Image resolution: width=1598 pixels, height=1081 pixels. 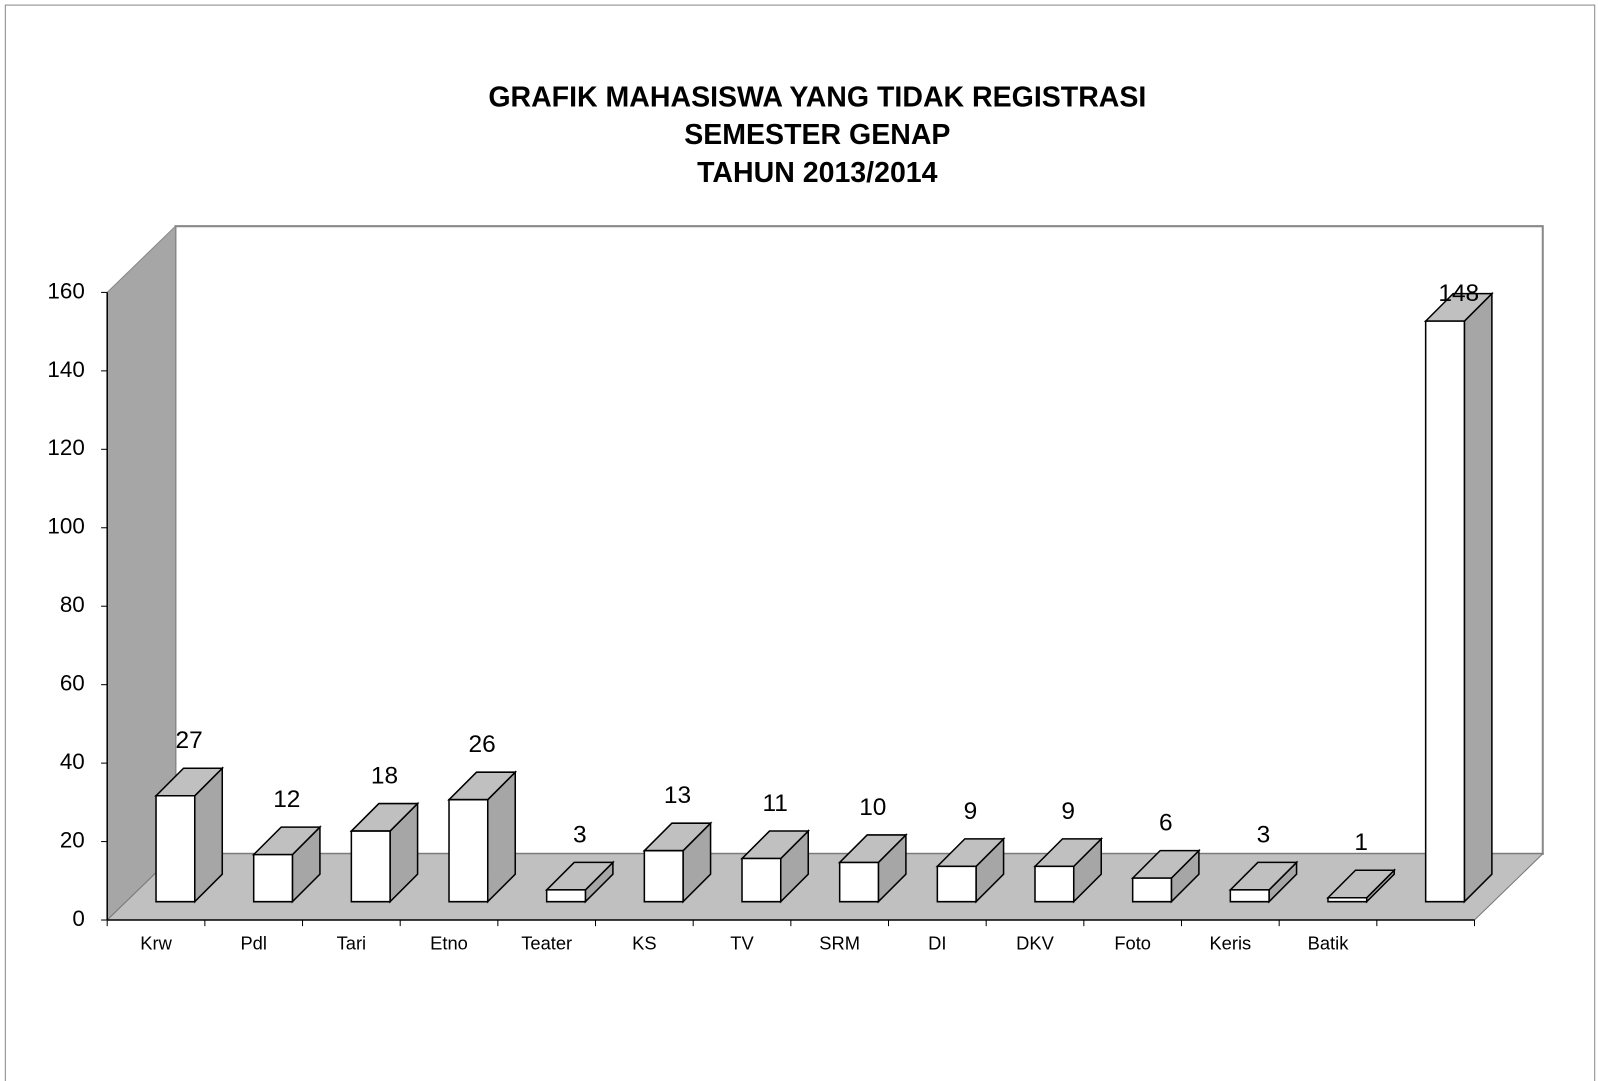 I want to click on y-tick-label: 140, so click(x=65, y=369).